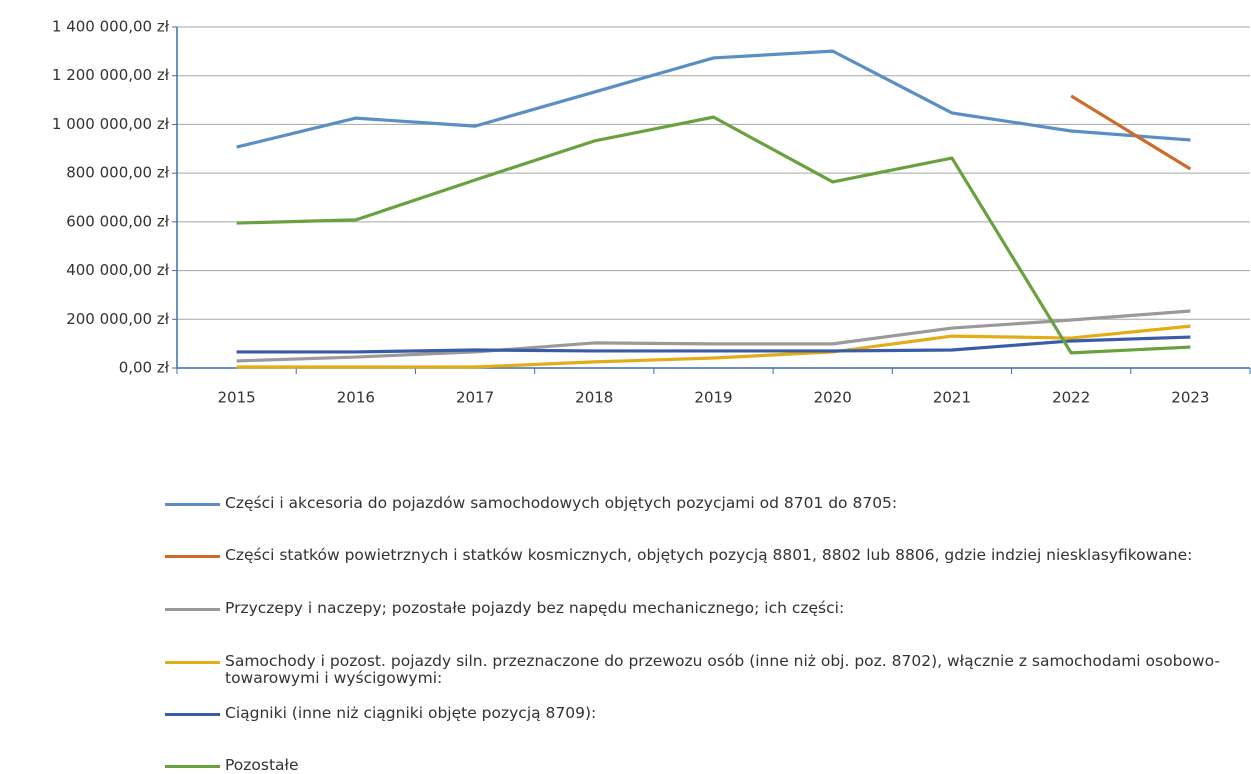  I want to click on x-tick-label: 2022, so click(1071, 398).